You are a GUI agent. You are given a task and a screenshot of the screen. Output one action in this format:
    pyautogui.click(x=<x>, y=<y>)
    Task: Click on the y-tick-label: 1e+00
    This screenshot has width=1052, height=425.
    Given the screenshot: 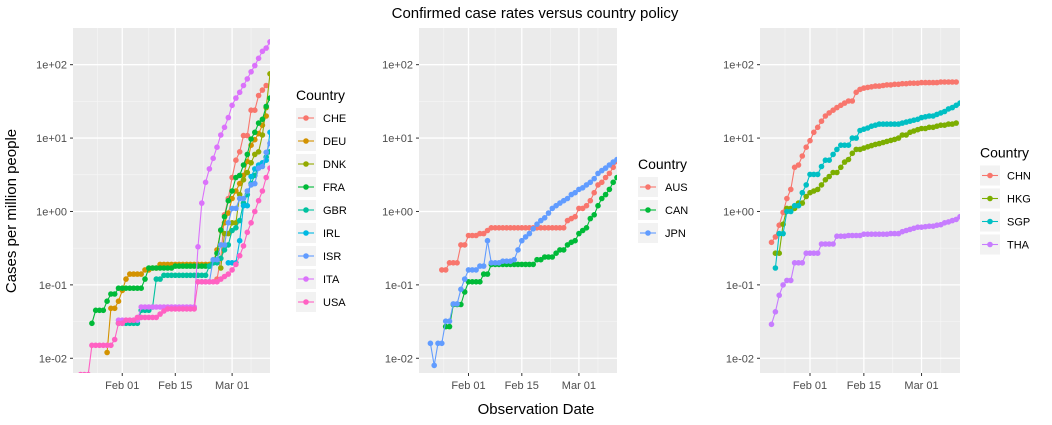 What is the action you would take?
    pyautogui.click(x=738, y=212)
    